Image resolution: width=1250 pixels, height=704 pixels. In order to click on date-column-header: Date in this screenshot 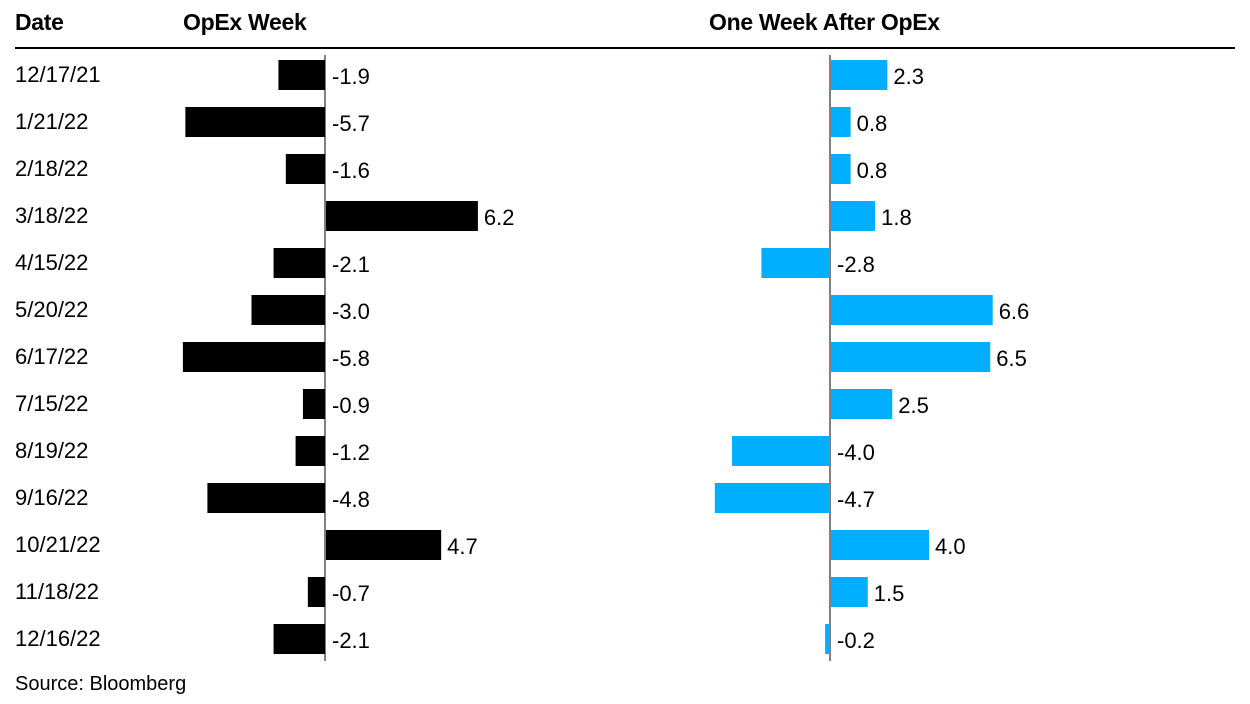, I will do `click(39, 22)`.